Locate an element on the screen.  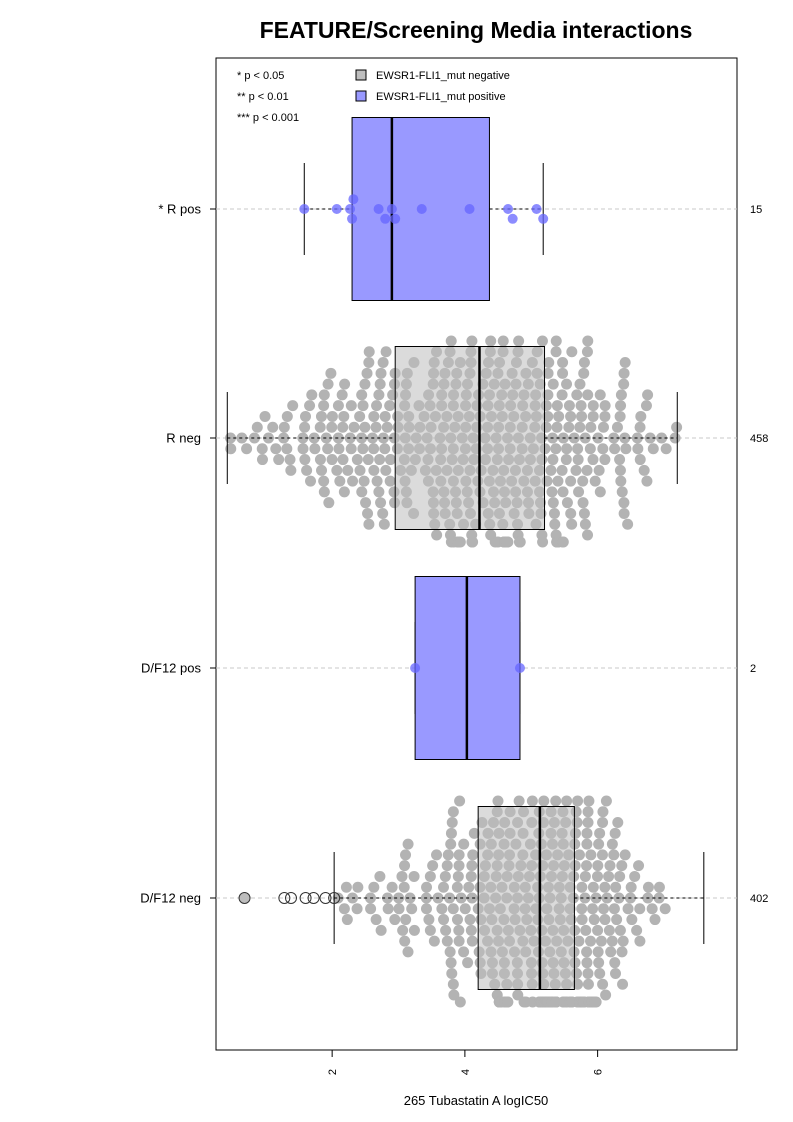
group-n-1: 458 is located at coordinates (759, 439).